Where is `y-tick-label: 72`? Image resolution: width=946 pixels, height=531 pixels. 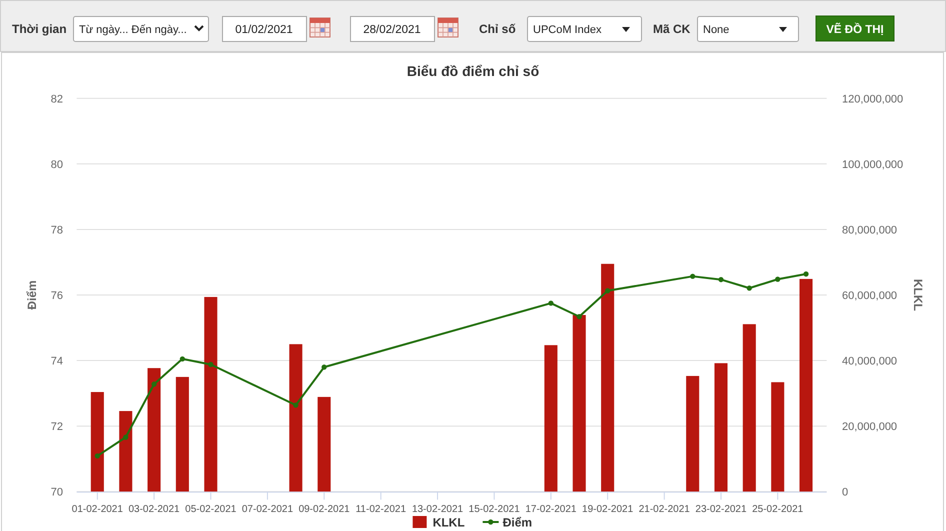 y-tick-label: 72 is located at coordinates (56, 427).